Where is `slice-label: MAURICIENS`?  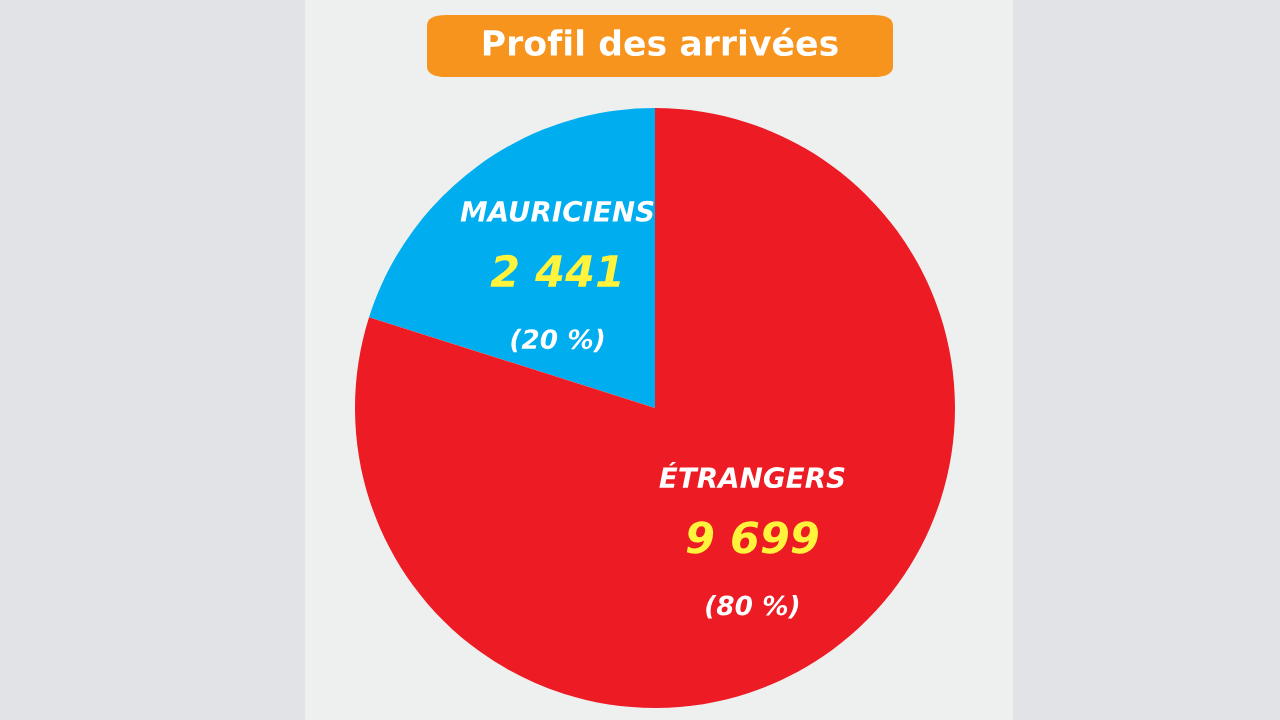 slice-label: MAURICIENS is located at coordinates (557, 211).